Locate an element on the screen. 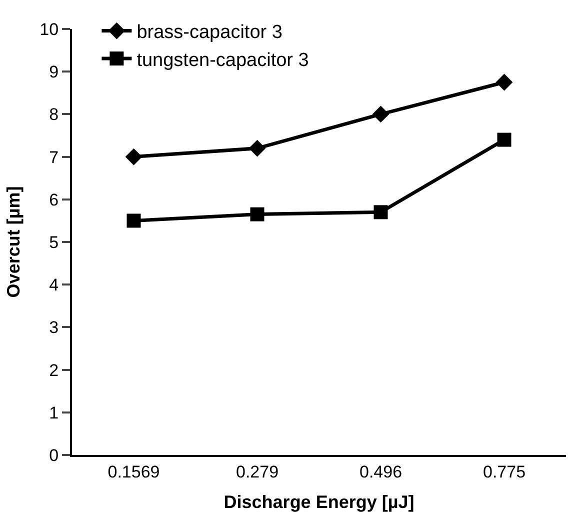  legend-label: brass-capacitor 3 is located at coordinates (209, 33).